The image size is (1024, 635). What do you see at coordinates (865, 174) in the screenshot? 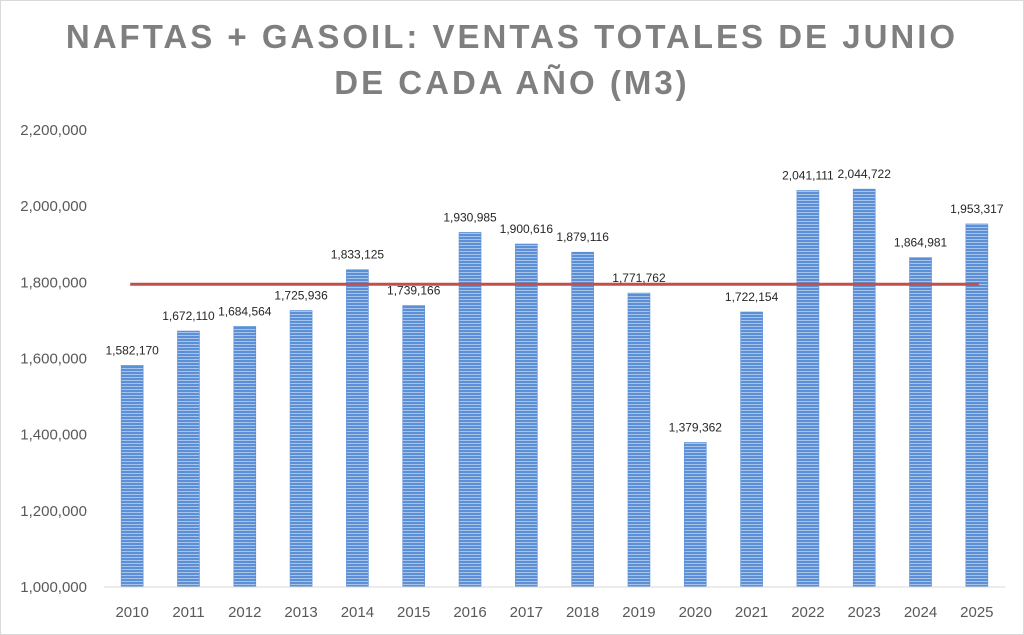
I see `data-label: 2,044,722` at bounding box center [865, 174].